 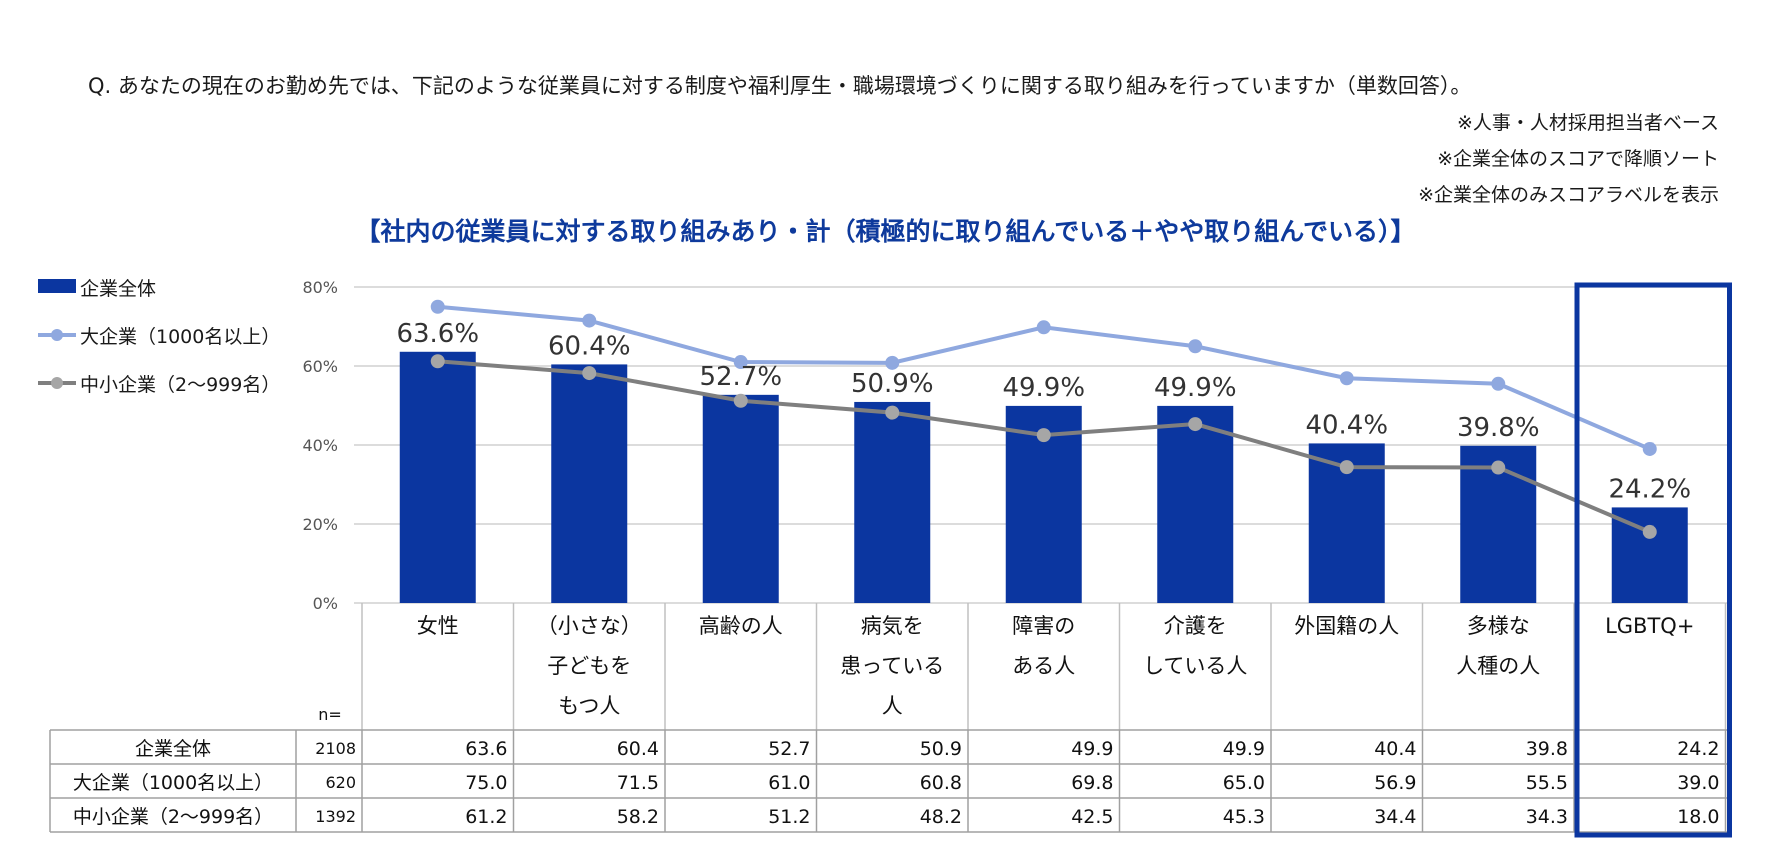 What do you see at coordinates (638, 783) in the screenshot?
I see `table-cell: 71.5` at bounding box center [638, 783].